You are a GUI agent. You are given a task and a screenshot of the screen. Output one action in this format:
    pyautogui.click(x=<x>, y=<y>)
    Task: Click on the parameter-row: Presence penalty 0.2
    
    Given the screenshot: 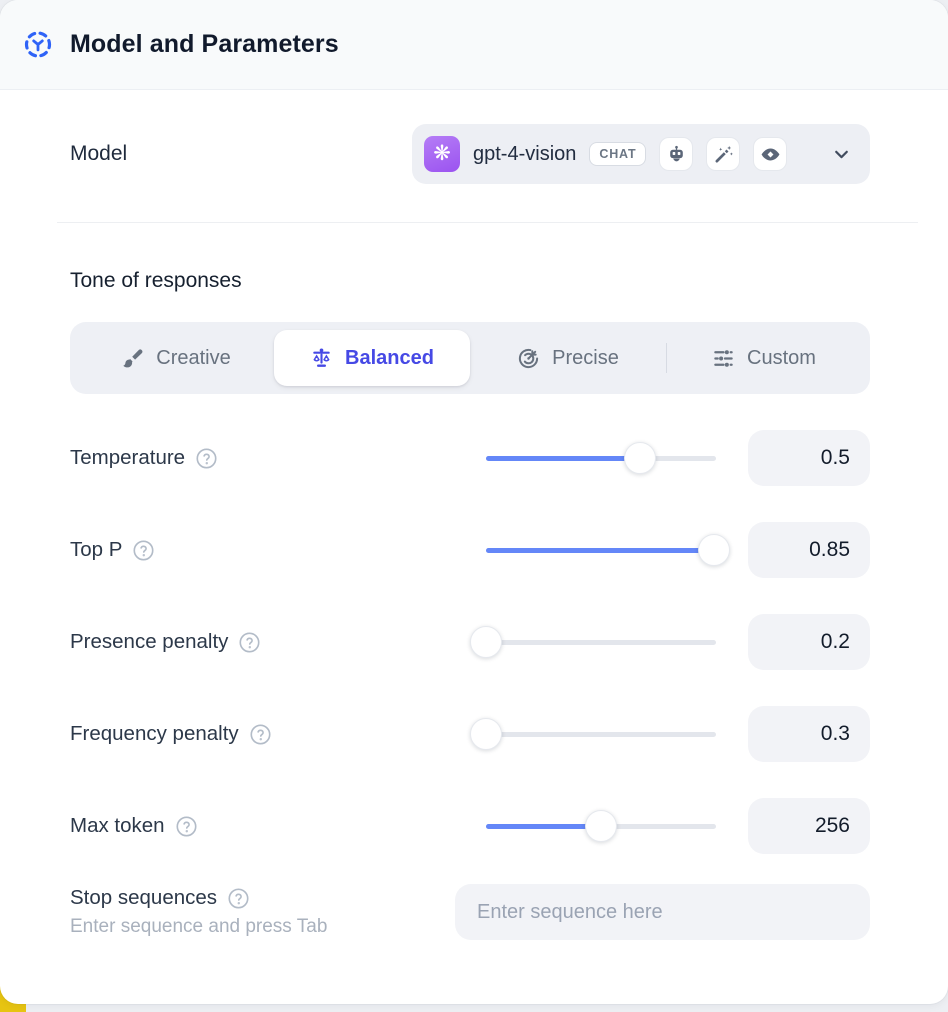 What is the action you would take?
    pyautogui.click(x=470, y=642)
    